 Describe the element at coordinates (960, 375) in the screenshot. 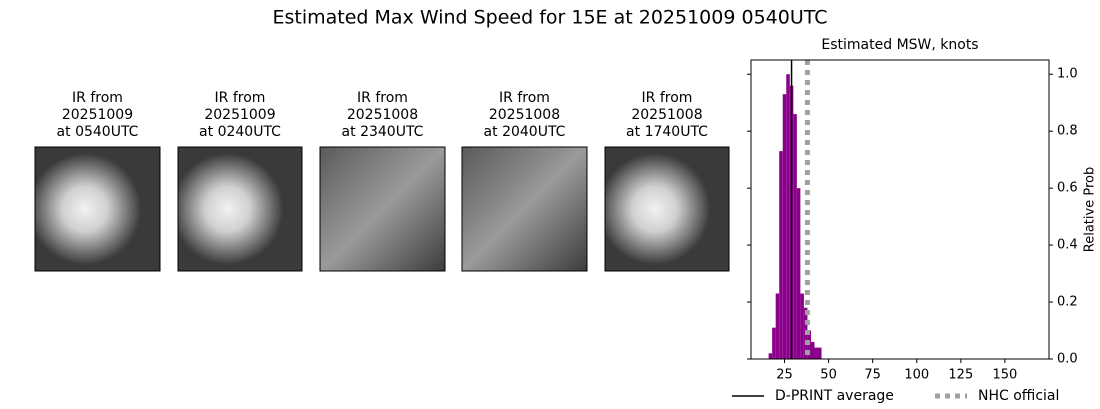

I see `x-tick-label: 125` at that location.